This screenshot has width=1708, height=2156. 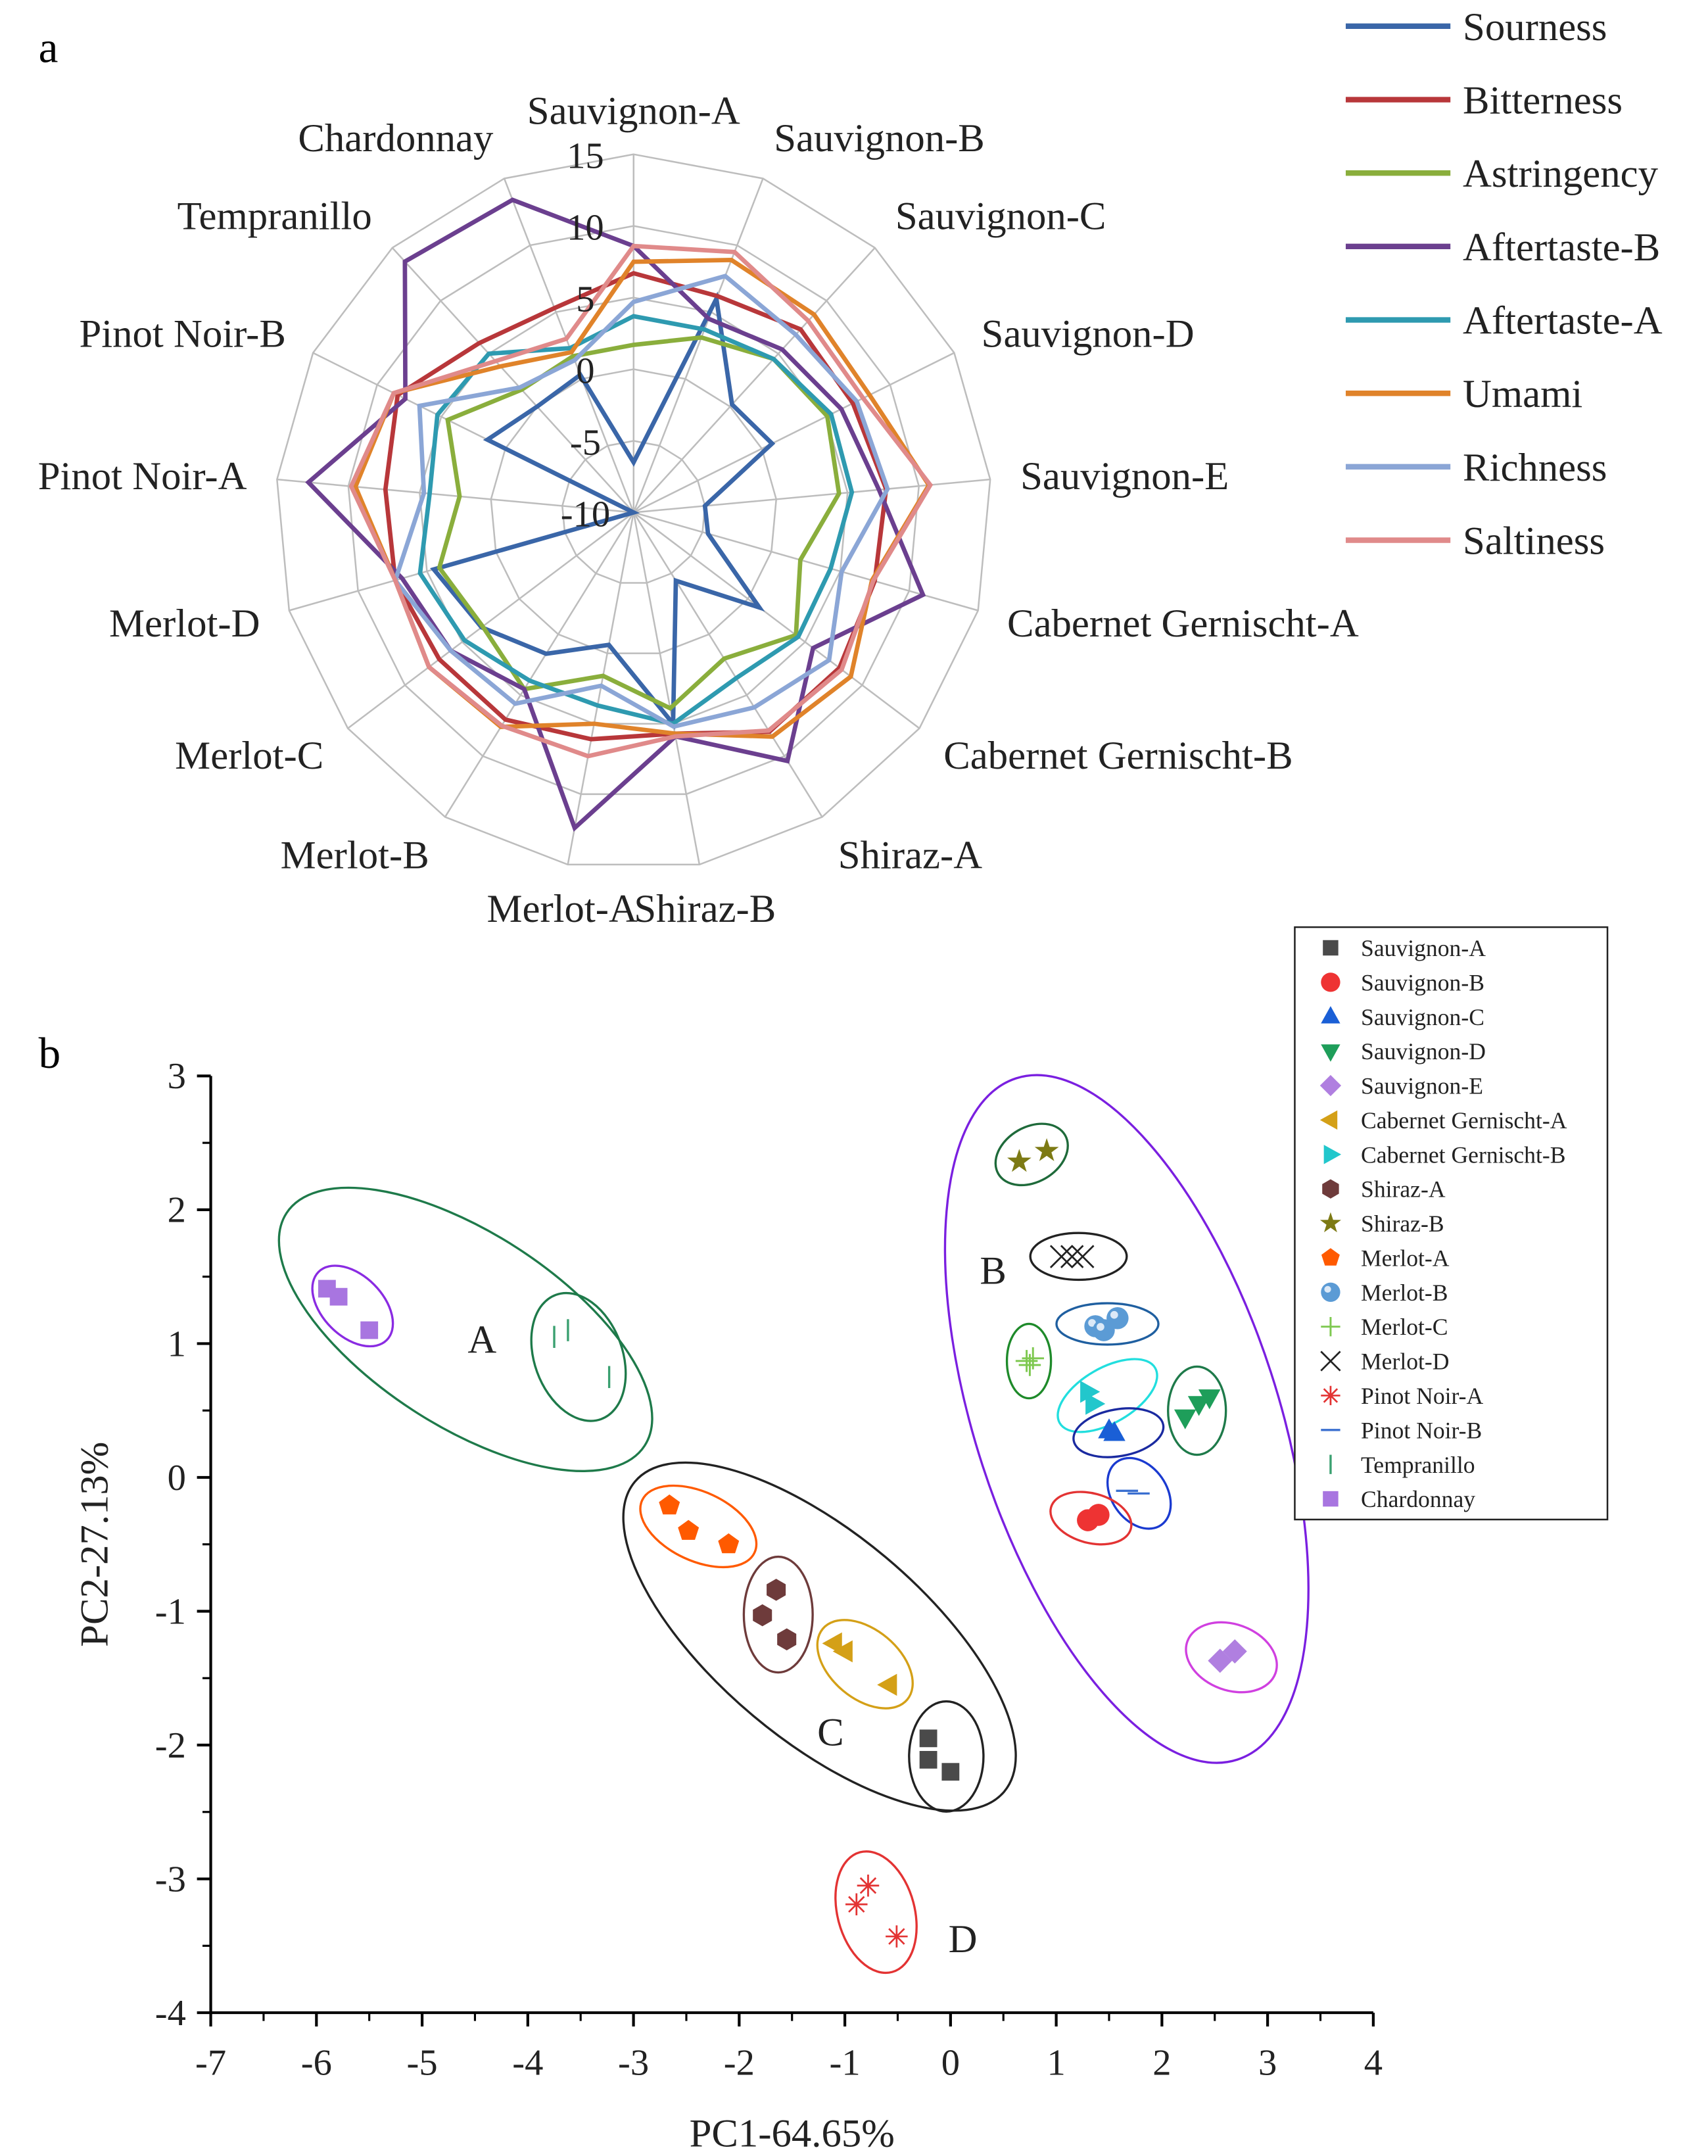 What do you see at coordinates (184, 624) in the screenshot?
I see `radar-axis-label: Merlot-D` at bounding box center [184, 624].